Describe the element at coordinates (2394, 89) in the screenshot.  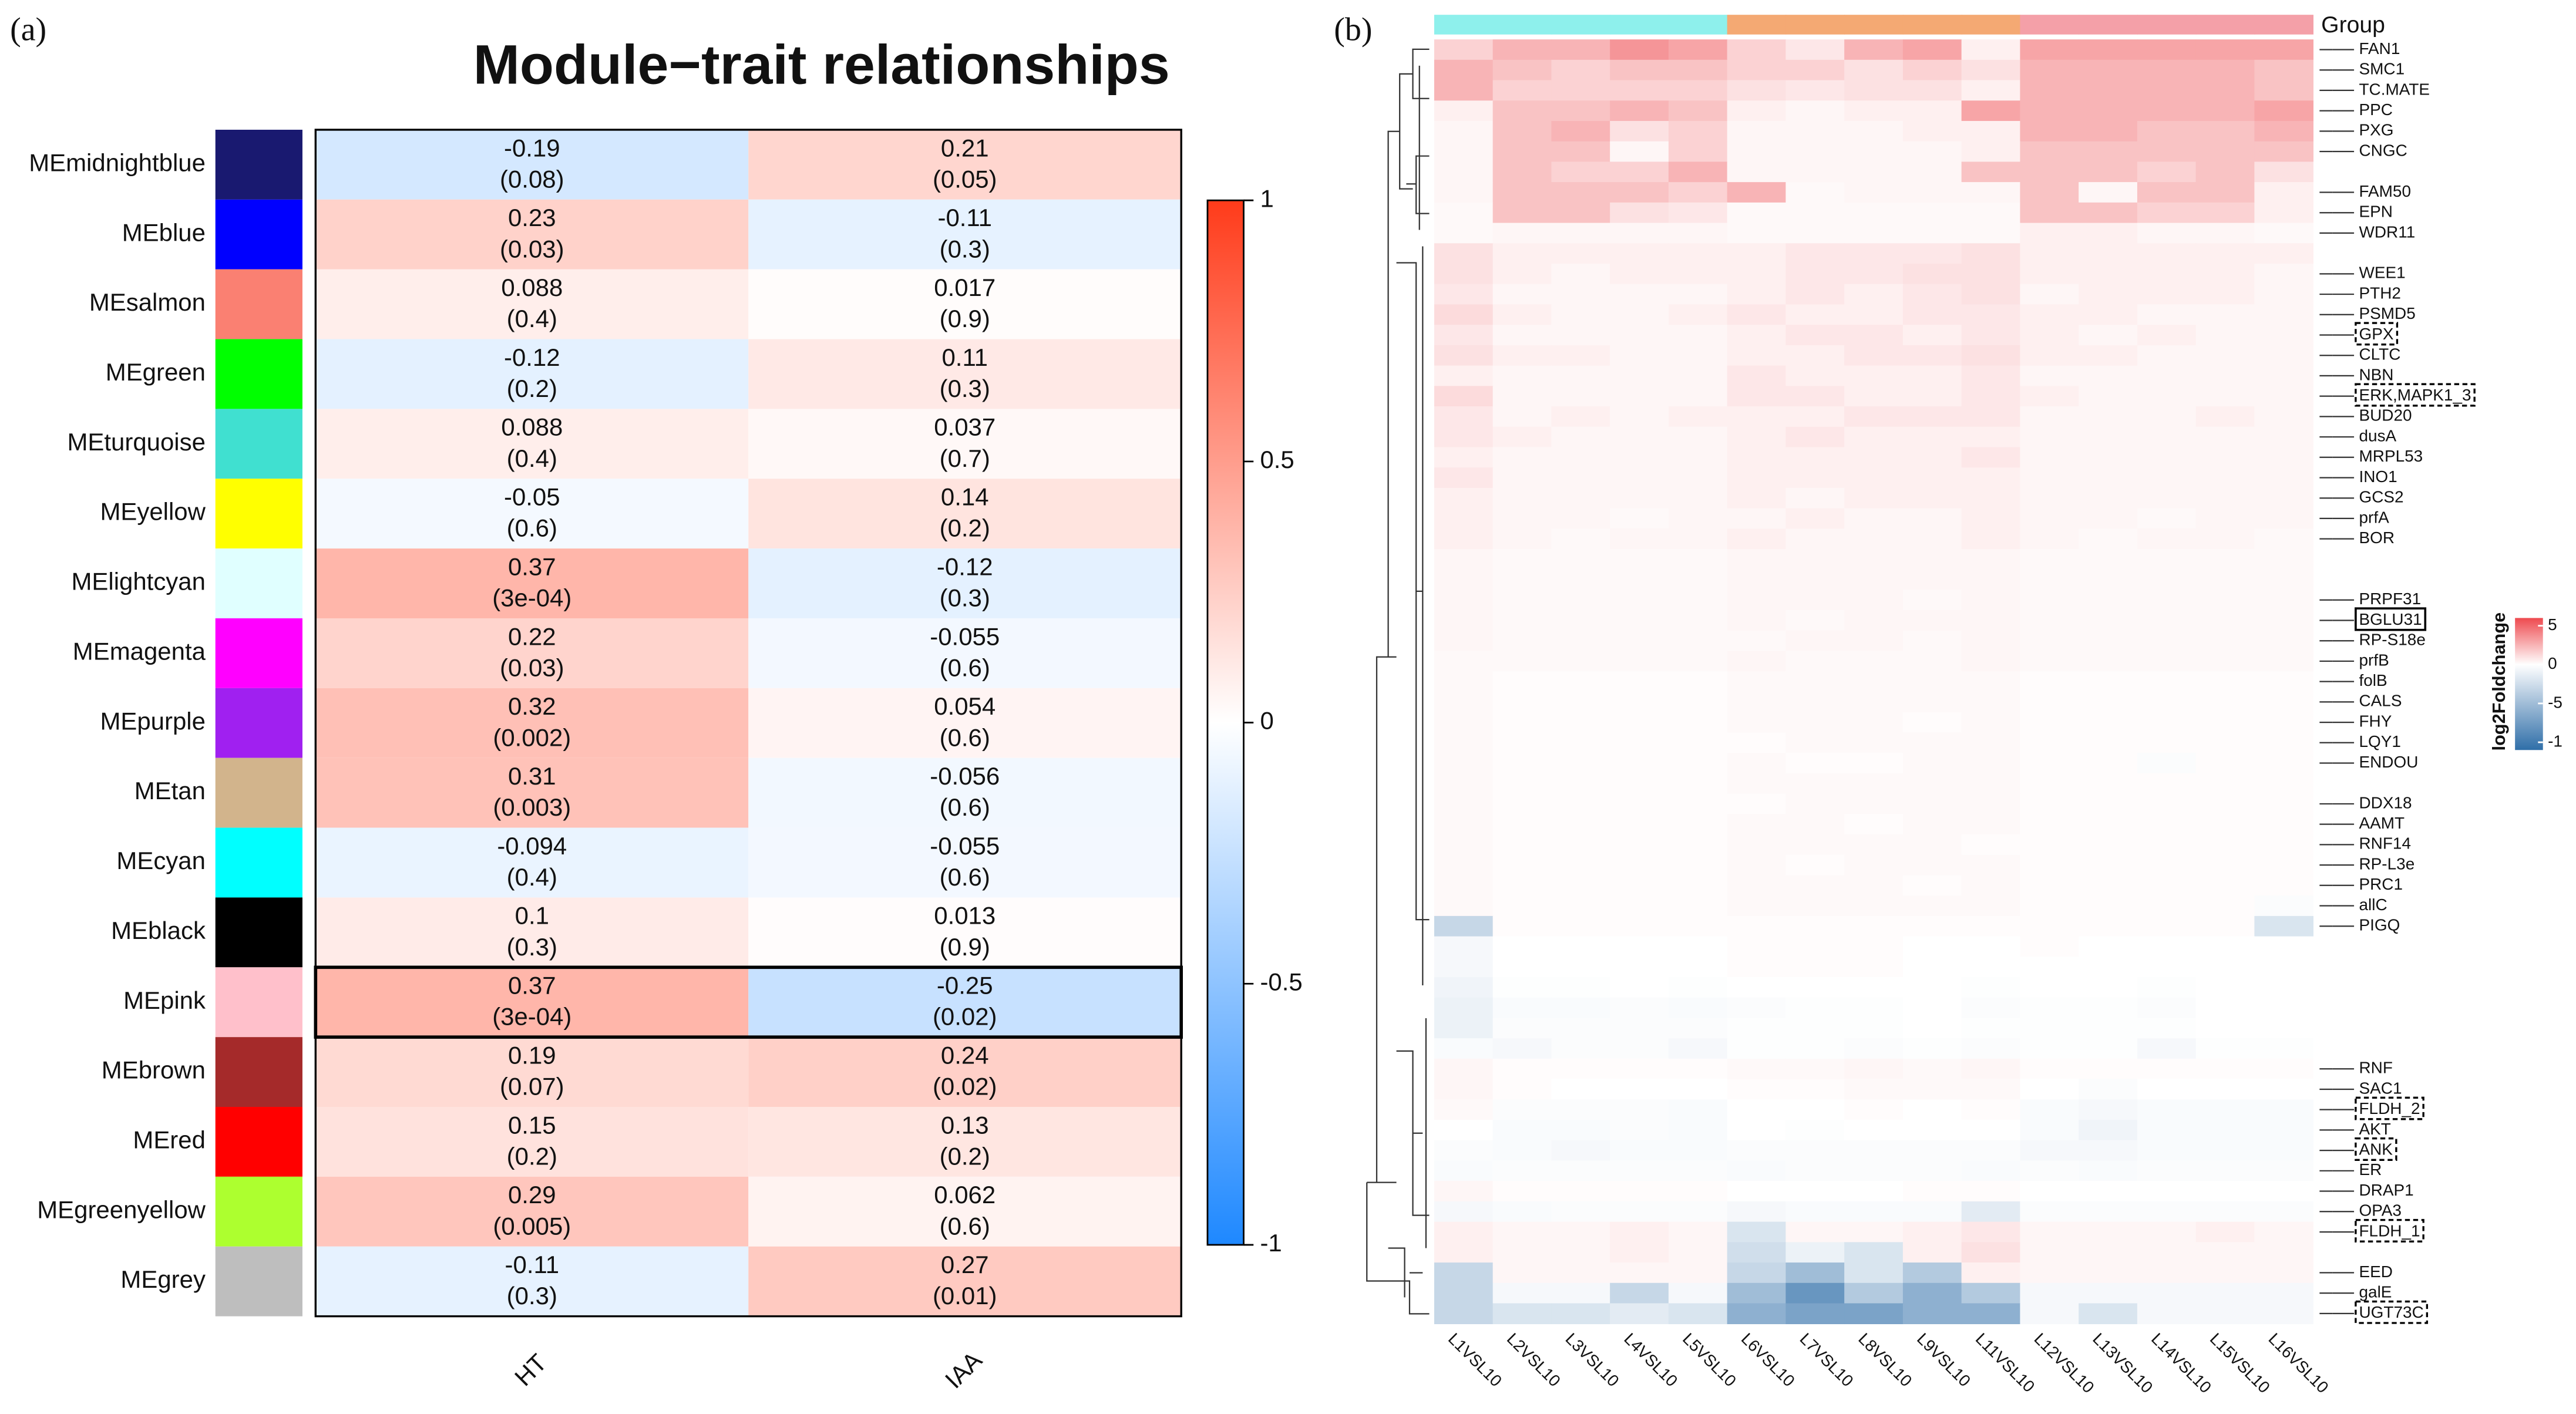
I see `row-label: TC.MATE` at that location.